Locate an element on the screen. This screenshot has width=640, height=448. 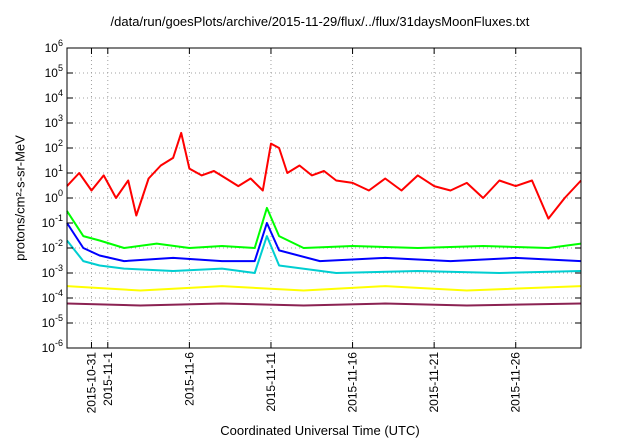
y-tick-label: 10⁵ is located at coordinates (54, 71).